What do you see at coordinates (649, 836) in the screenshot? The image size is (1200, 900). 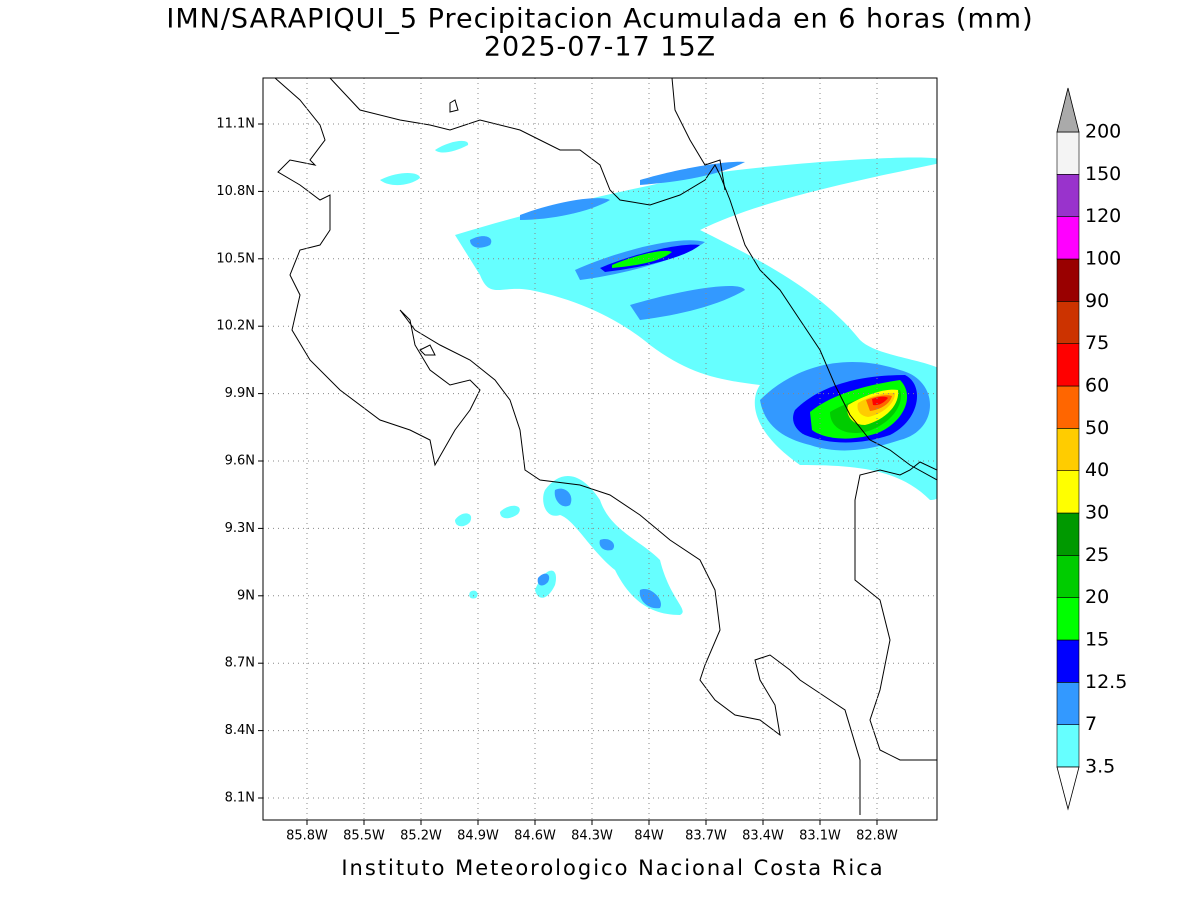 I see `x-tick-label: 84W` at bounding box center [649, 836].